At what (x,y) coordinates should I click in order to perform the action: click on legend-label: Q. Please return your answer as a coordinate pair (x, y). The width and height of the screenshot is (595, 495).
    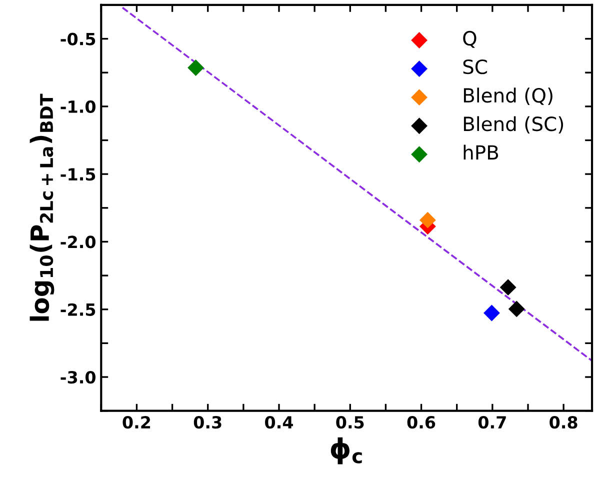
    Looking at the image, I should click on (469, 39).